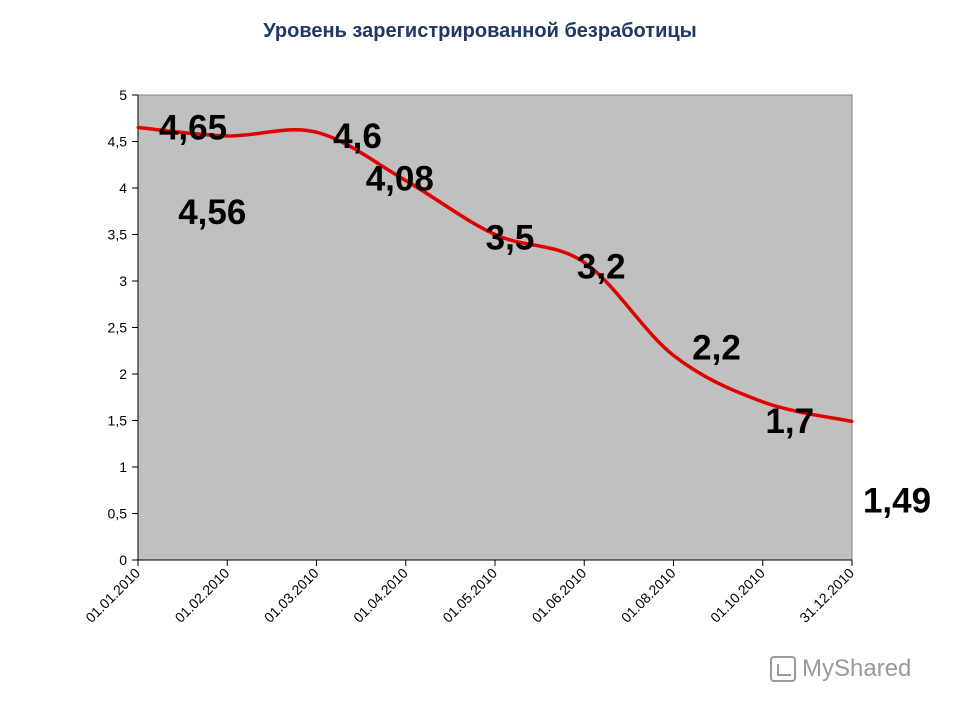  Describe the element at coordinates (123, 95) in the screenshot. I see `y-tick-label: 5` at that location.